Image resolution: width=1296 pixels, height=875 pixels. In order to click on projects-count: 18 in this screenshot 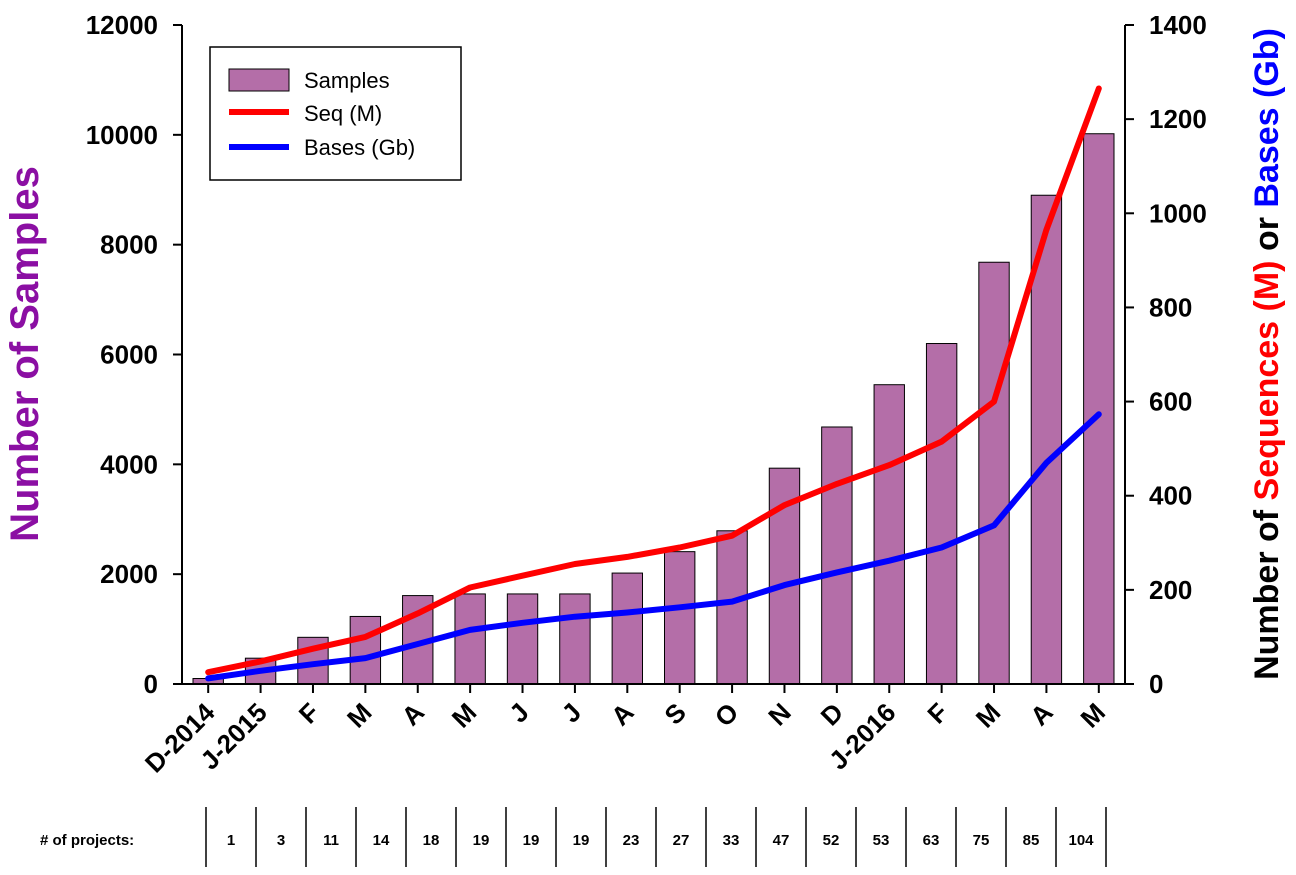, I will do `click(431, 840)`.